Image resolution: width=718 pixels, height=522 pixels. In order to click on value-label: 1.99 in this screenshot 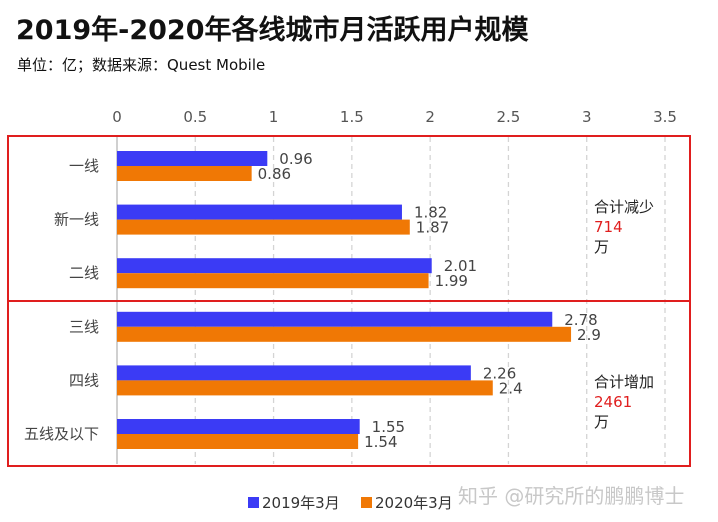, I will do `click(451, 281)`.